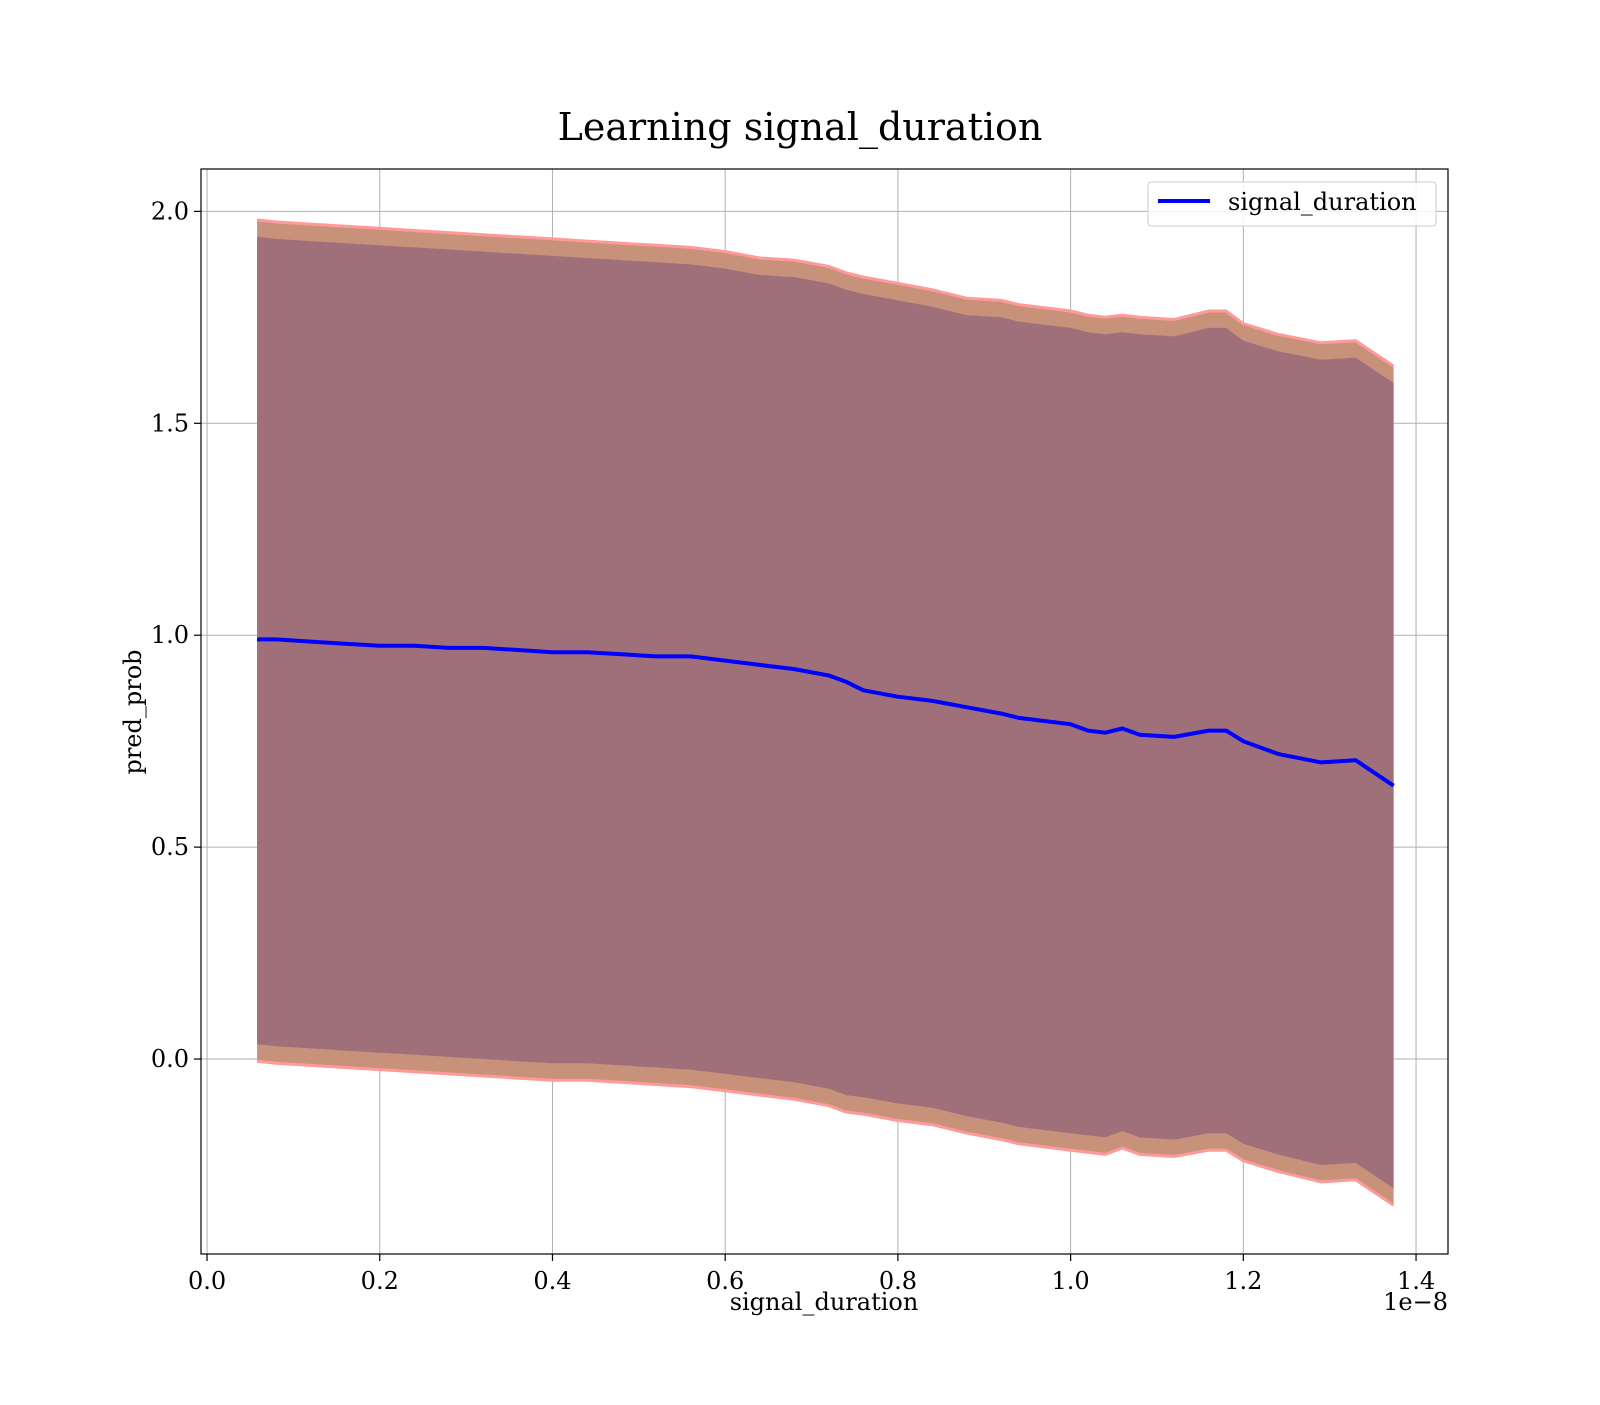  What do you see at coordinates (825, 293) in the screenshot?
I see `outer-band-upper-edge` at bounding box center [825, 293].